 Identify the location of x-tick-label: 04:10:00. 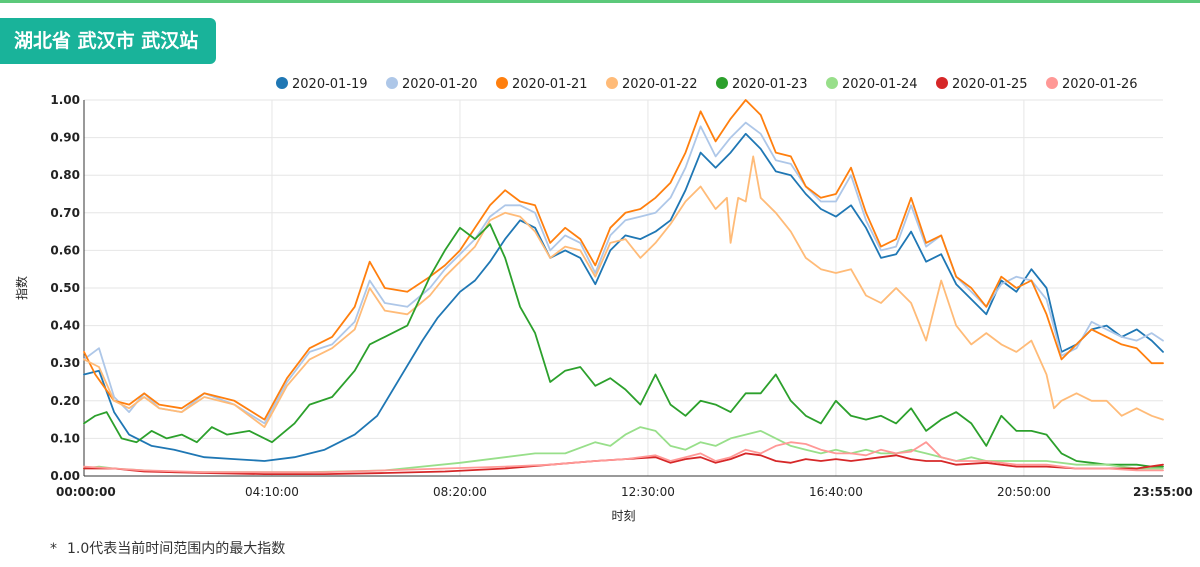
(272, 492).